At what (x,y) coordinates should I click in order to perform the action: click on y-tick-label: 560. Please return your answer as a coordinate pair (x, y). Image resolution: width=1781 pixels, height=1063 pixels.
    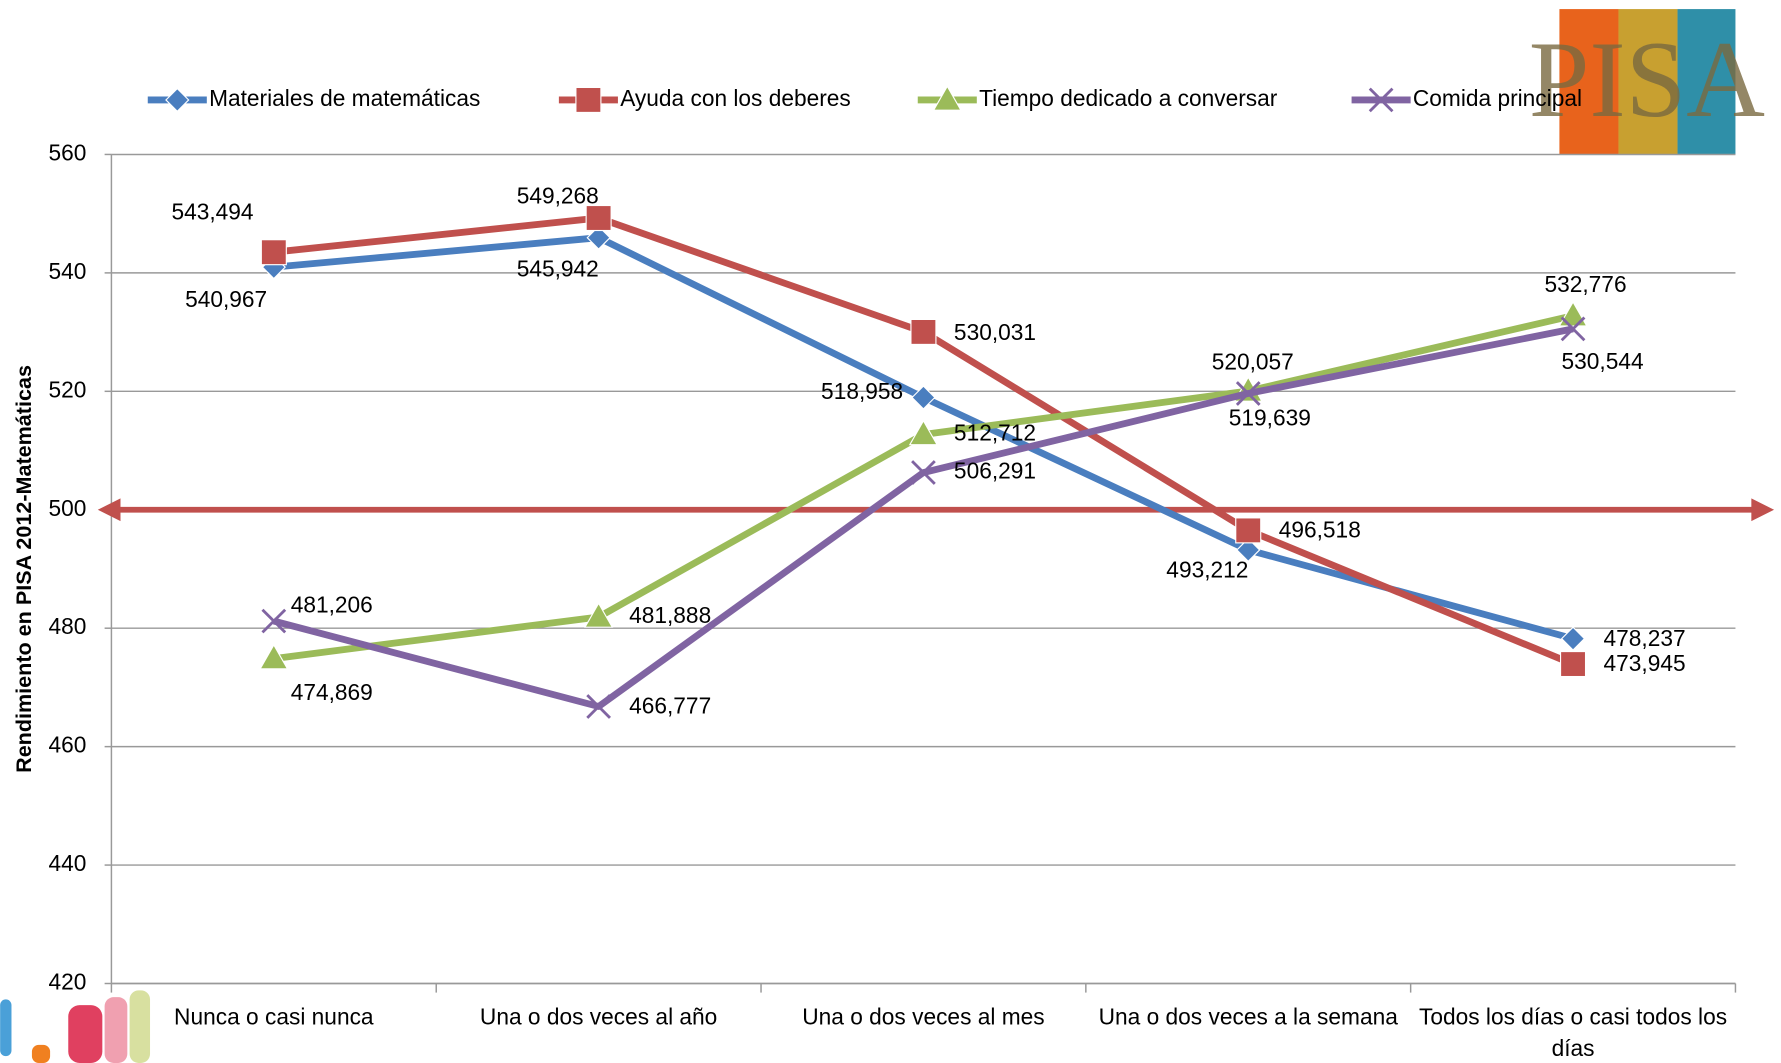
    Looking at the image, I should click on (68, 152).